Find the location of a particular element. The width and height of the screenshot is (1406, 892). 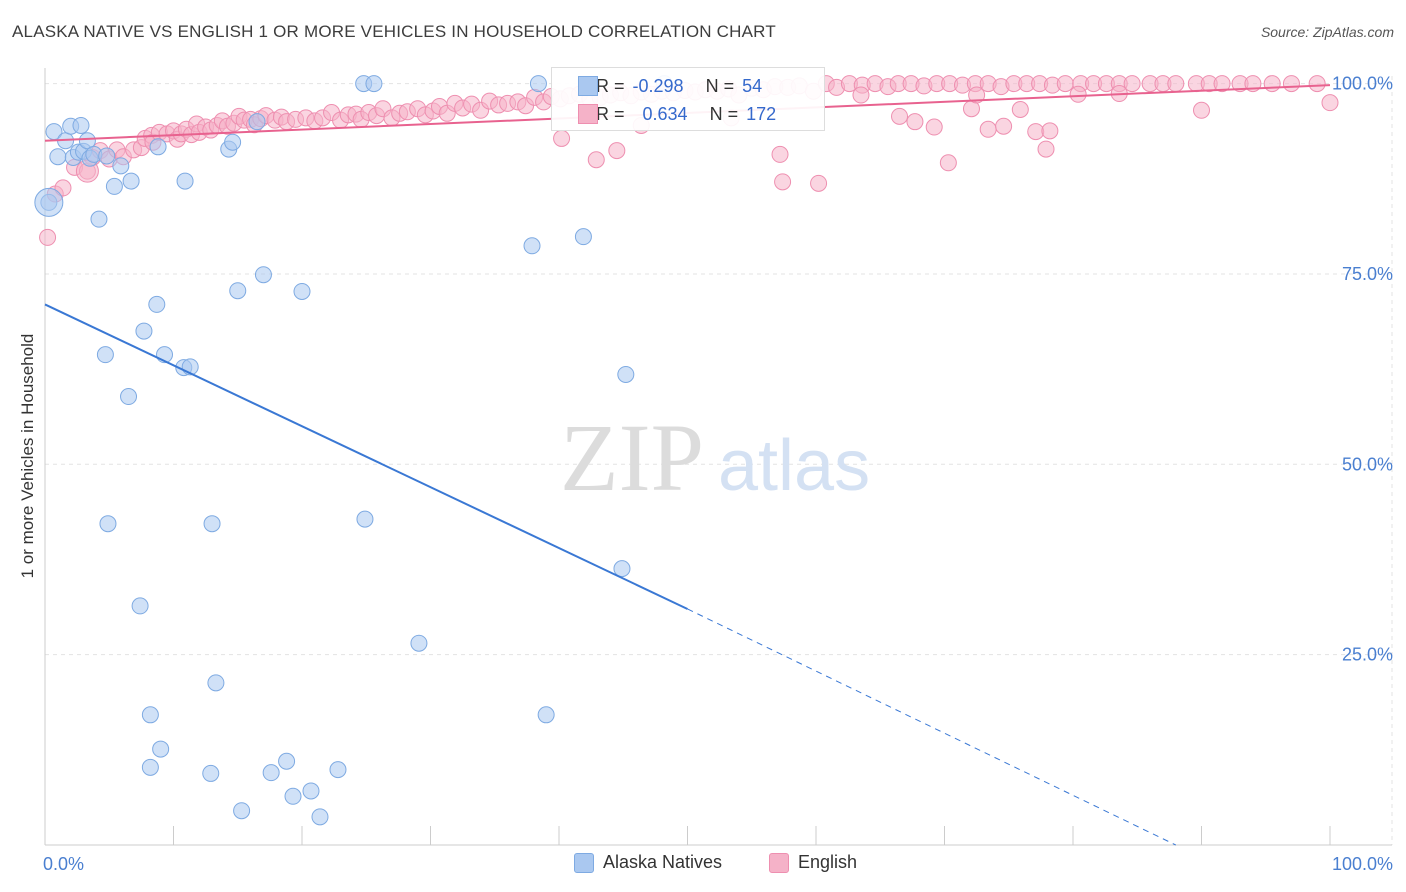

bottom-legend: Alaska Natives English is located at coordinates (703, 865).